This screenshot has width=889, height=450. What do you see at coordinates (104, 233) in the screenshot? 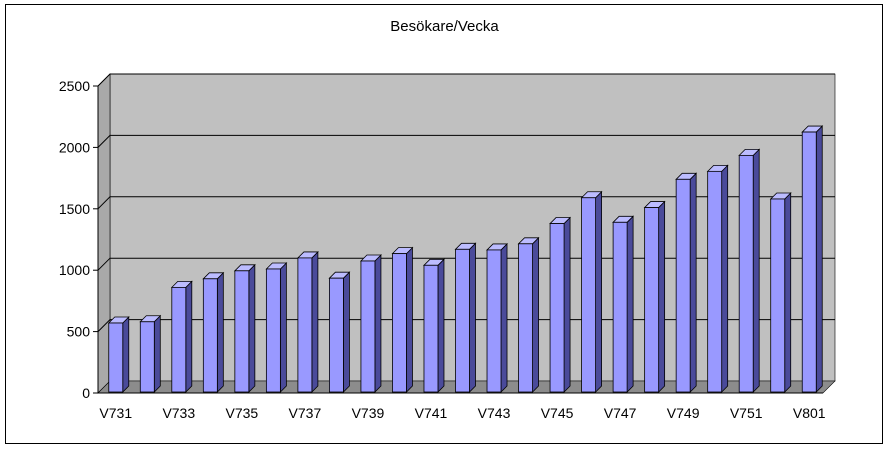
I see `plot-side-wall` at bounding box center [104, 233].